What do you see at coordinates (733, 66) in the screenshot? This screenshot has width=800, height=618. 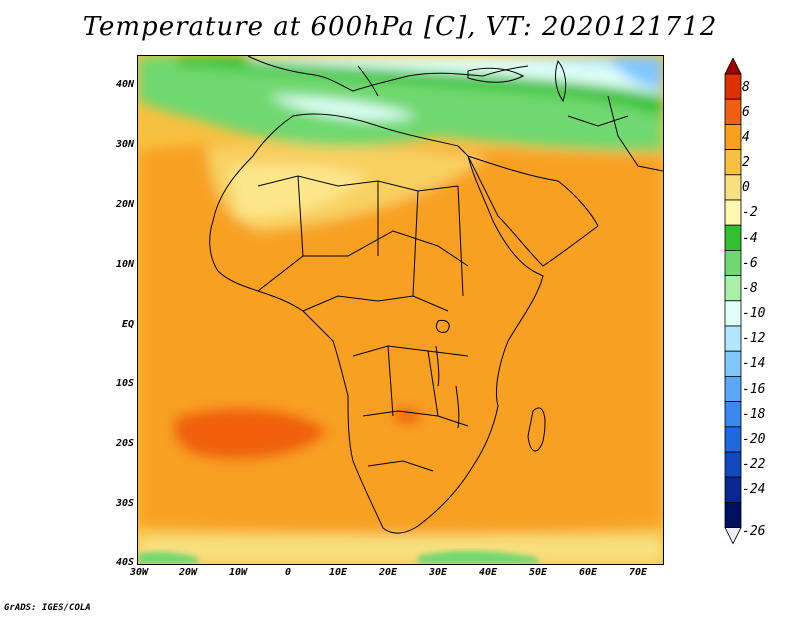 I see `colorbar-top-arrow` at bounding box center [733, 66].